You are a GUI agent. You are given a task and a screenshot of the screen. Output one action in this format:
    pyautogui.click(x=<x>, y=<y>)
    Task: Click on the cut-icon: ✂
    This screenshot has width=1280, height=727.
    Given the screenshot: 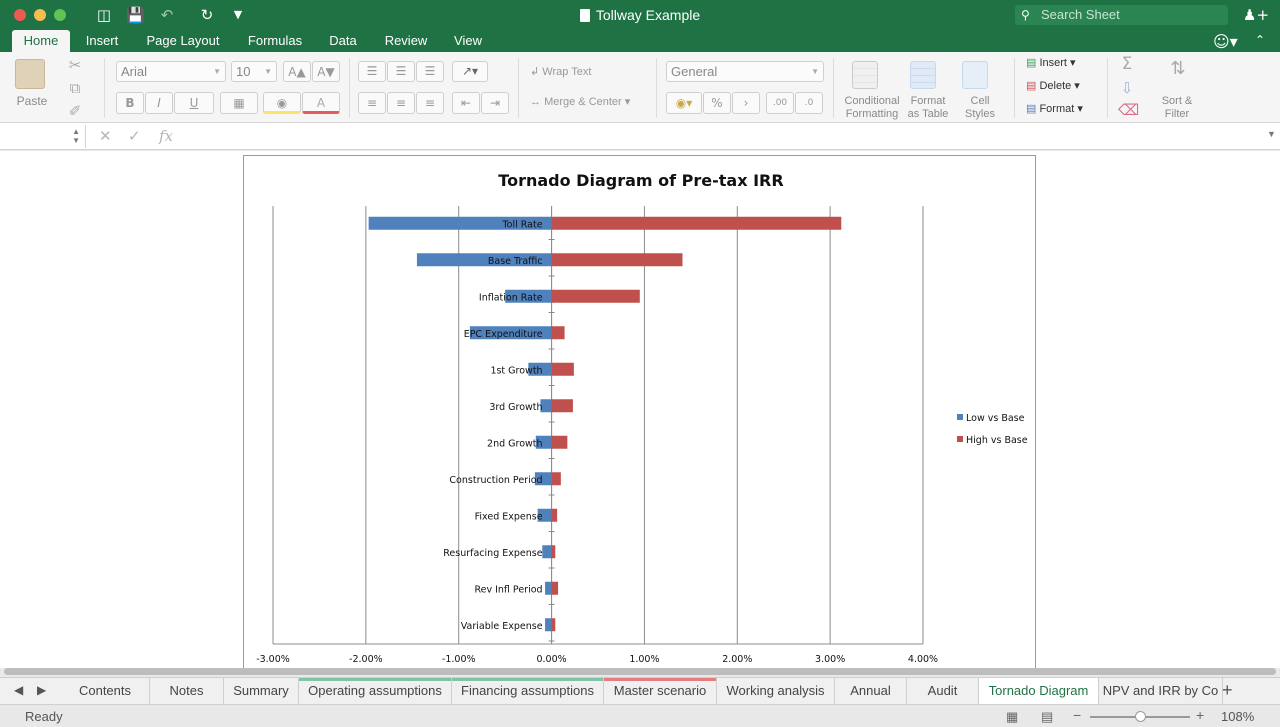 What is the action you would take?
    pyautogui.click(x=75, y=65)
    